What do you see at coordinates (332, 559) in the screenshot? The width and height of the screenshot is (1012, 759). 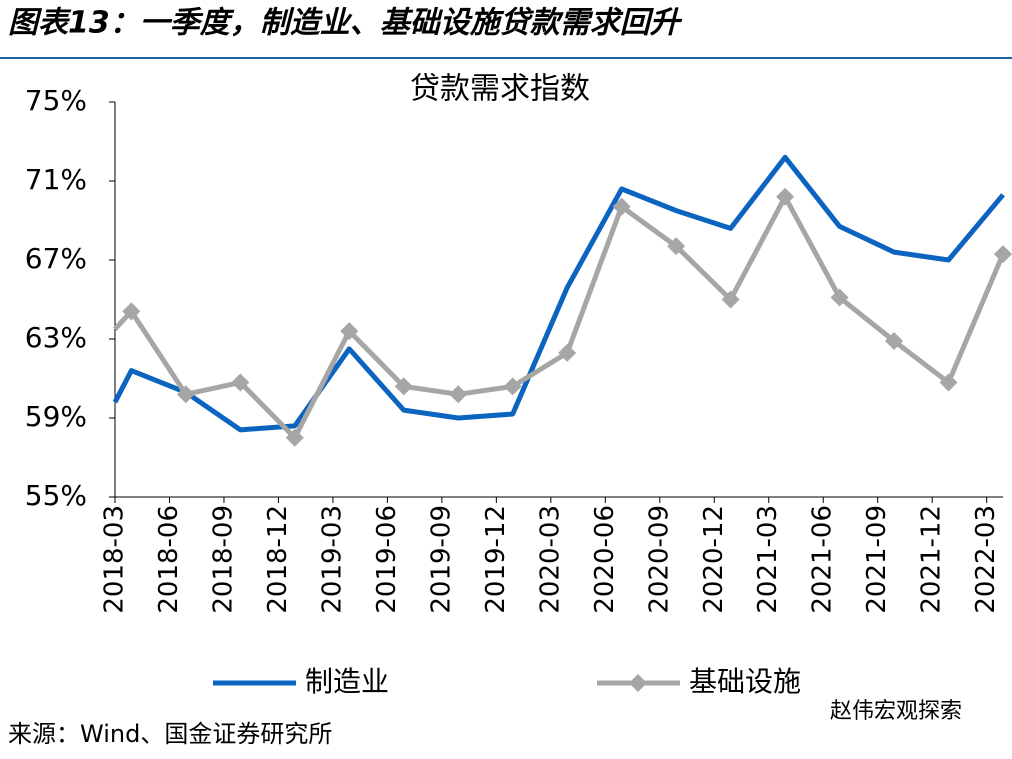 I see `x-tick-label: 2019-03` at bounding box center [332, 559].